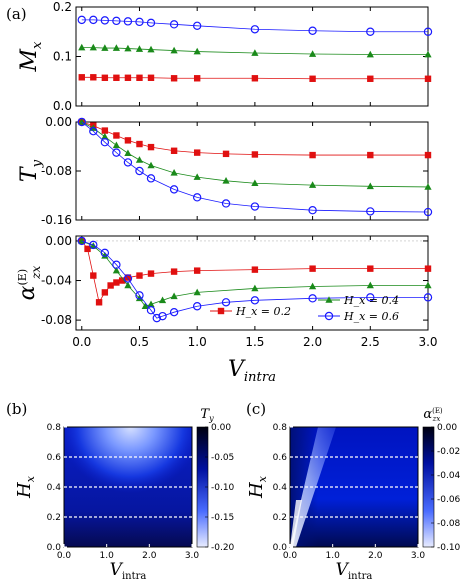 The height and width of the screenshot is (579, 463). What do you see at coordinates (54, 458) in the screenshot?
I see `y-tick-label: 0.6` at bounding box center [54, 458].